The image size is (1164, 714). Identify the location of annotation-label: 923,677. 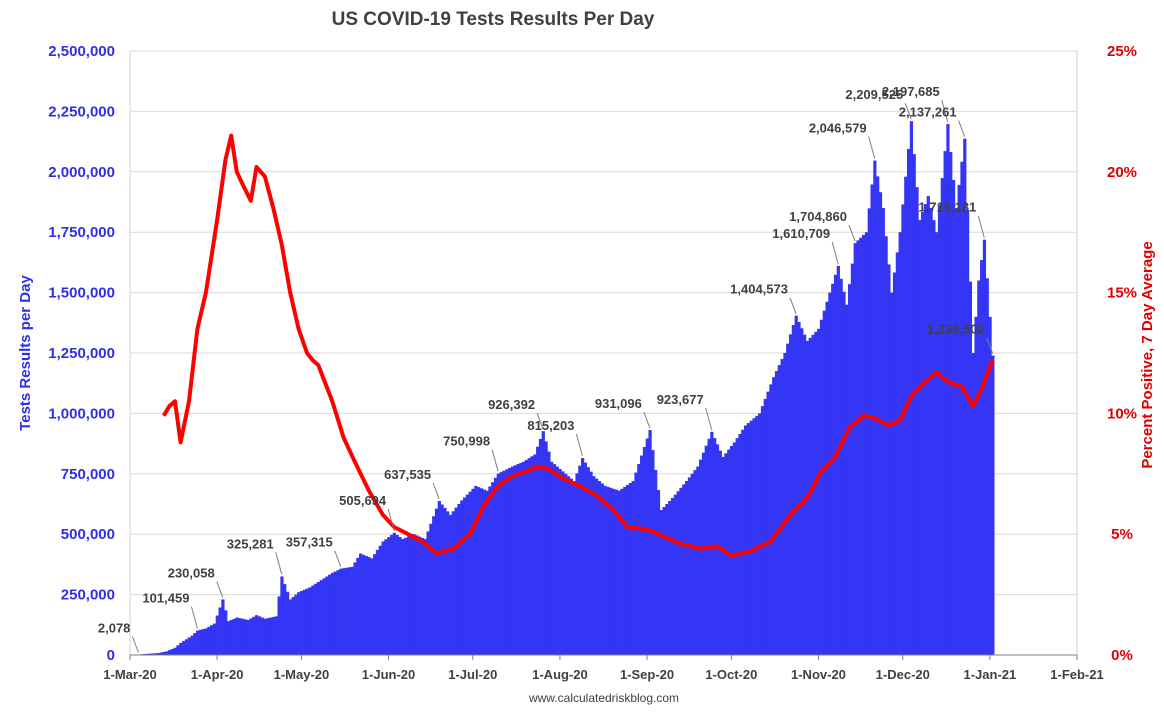
(680, 399).